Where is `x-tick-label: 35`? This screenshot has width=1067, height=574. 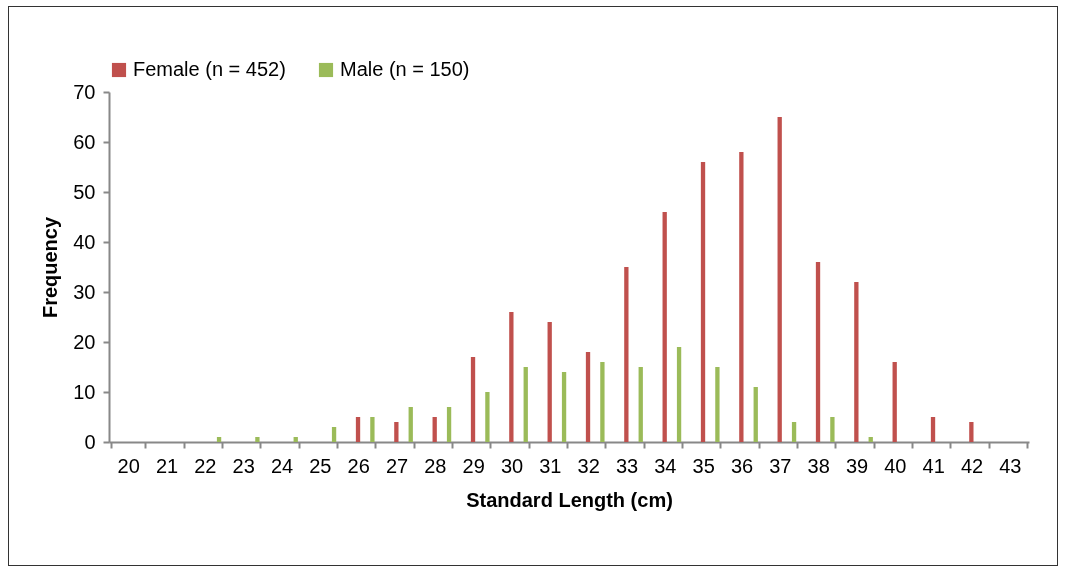
x-tick-label: 35 is located at coordinates (703, 465).